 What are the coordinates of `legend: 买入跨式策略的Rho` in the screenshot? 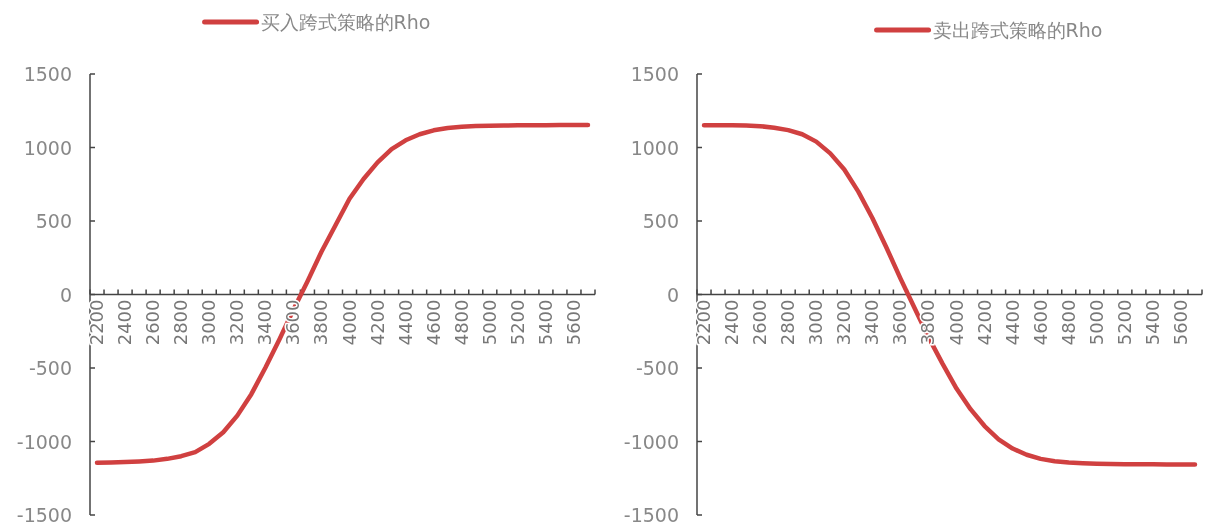 It's located at (316, 22).